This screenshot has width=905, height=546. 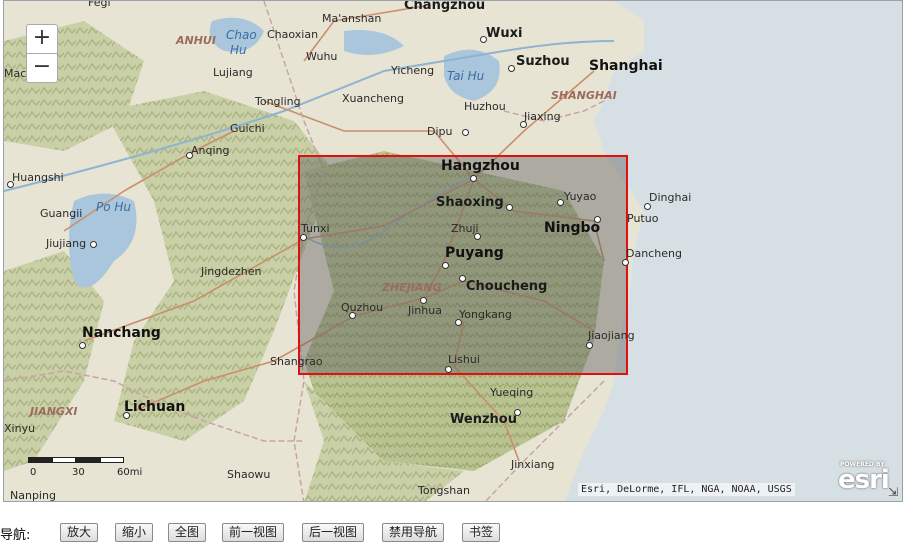 What do you see at coordinates (99, 4) in the screenshot?
I see `city-label: Fegi` at bounding box center [99, 4].